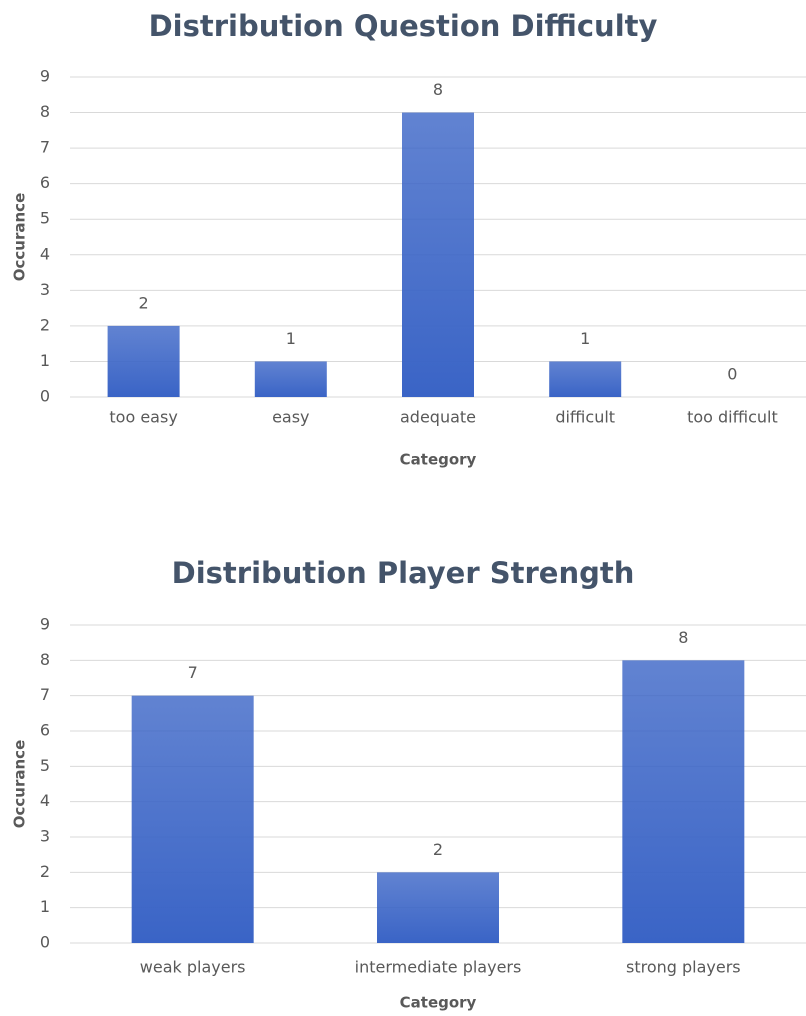 This screenshot has width=806, height=1016. What do you see at coordinates (732, 374) in the screenshot?
I see `data-label: 0` at bounding box center [732, 374].